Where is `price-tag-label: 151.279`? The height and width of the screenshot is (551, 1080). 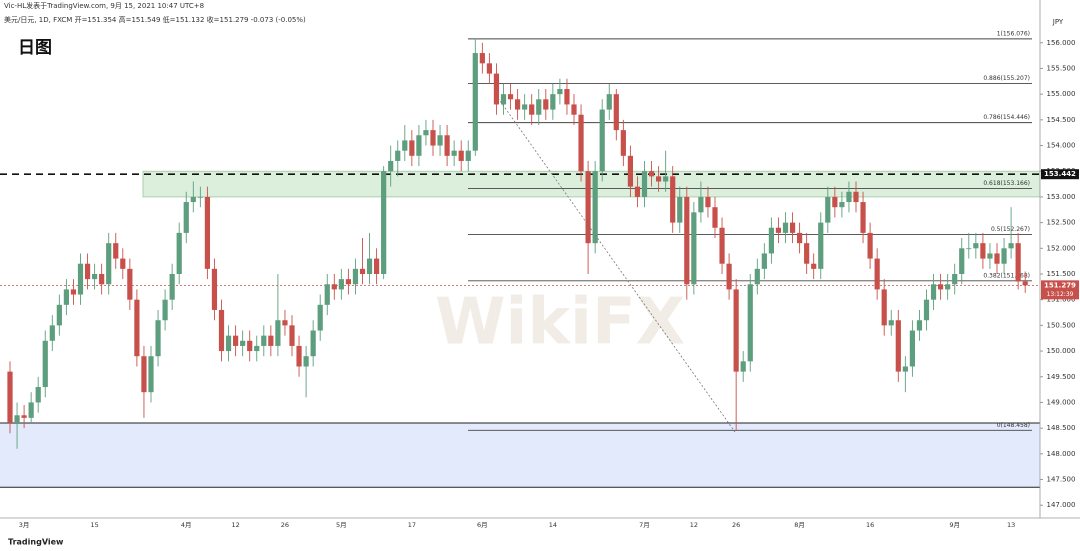
price-tag-label: 151.279 is located at coordinates (1060, 285).